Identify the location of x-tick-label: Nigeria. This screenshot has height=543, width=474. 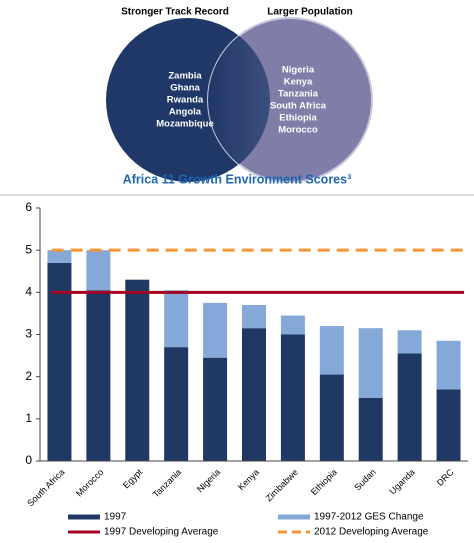
(208, 480).